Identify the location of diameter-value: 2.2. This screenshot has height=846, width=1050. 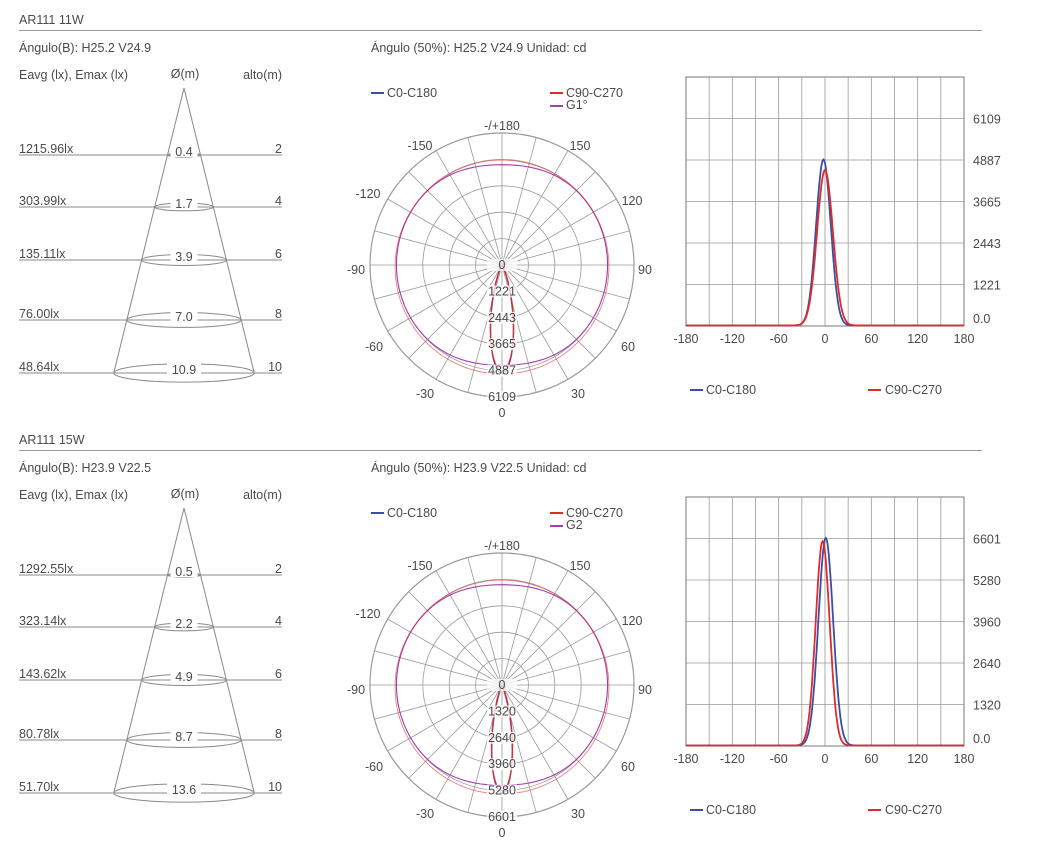
(183, 624).